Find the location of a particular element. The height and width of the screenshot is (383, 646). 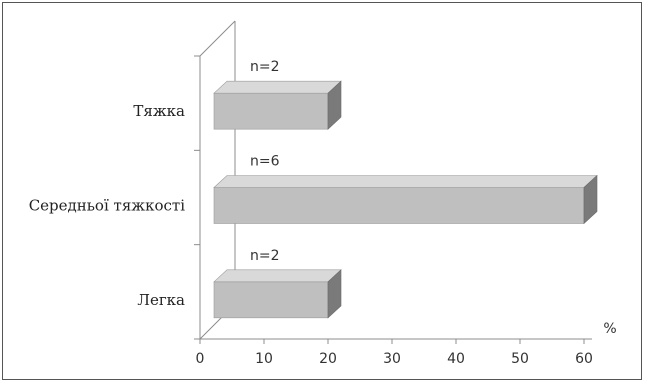

x-tick-label: 10 is located at coordinates (264, 359).